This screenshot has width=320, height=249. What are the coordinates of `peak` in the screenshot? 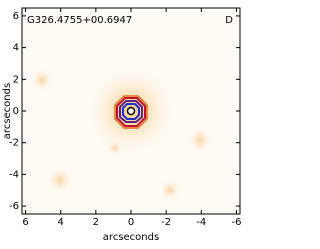 It's located at (131, 111).